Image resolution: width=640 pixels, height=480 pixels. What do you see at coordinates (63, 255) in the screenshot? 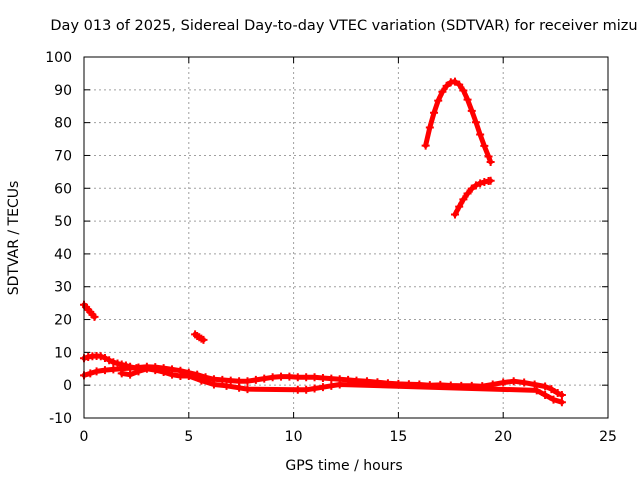
I see `y-tick-label: 40` at bounding box center [63, 255].